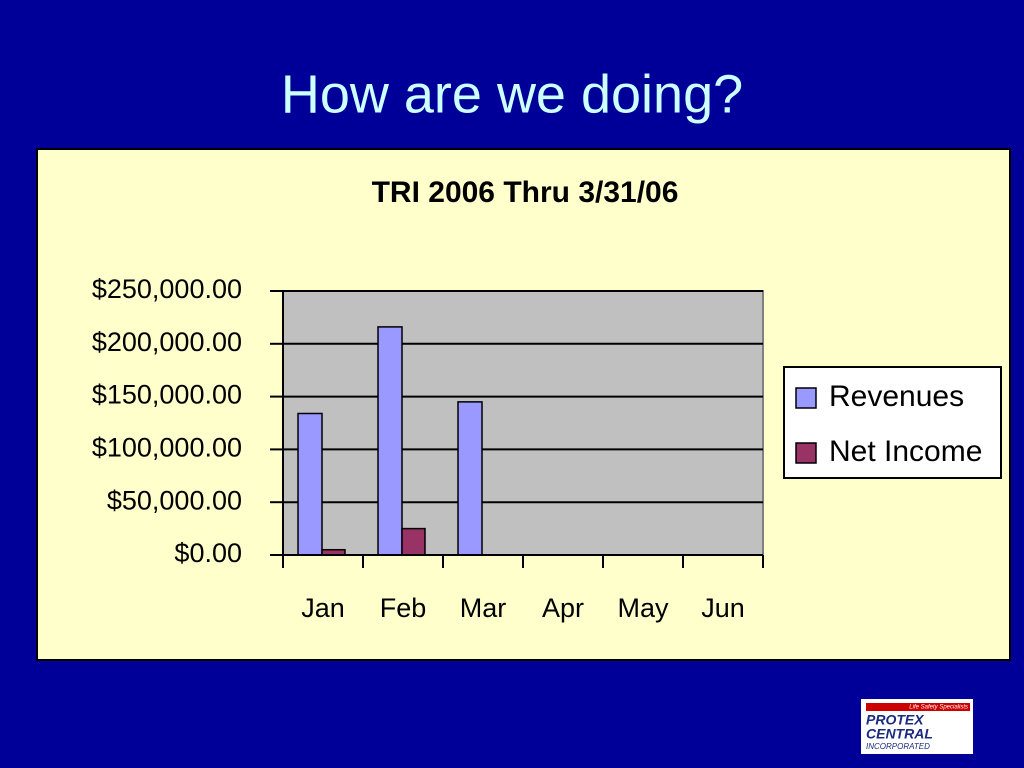  Describe the element at coordinates (723, 608) in the screenshot. I see `x-tick-label: Jun` at that location.